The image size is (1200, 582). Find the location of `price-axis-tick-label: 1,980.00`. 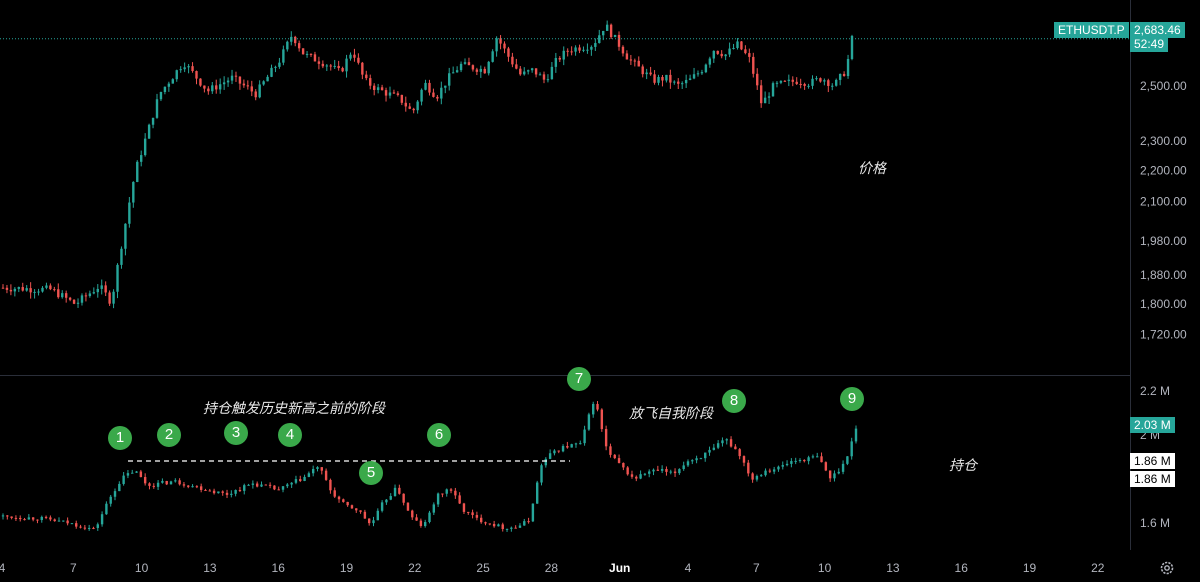

price-axis-tick-label: 1,980.00 is located at coordinates (1163, 241).